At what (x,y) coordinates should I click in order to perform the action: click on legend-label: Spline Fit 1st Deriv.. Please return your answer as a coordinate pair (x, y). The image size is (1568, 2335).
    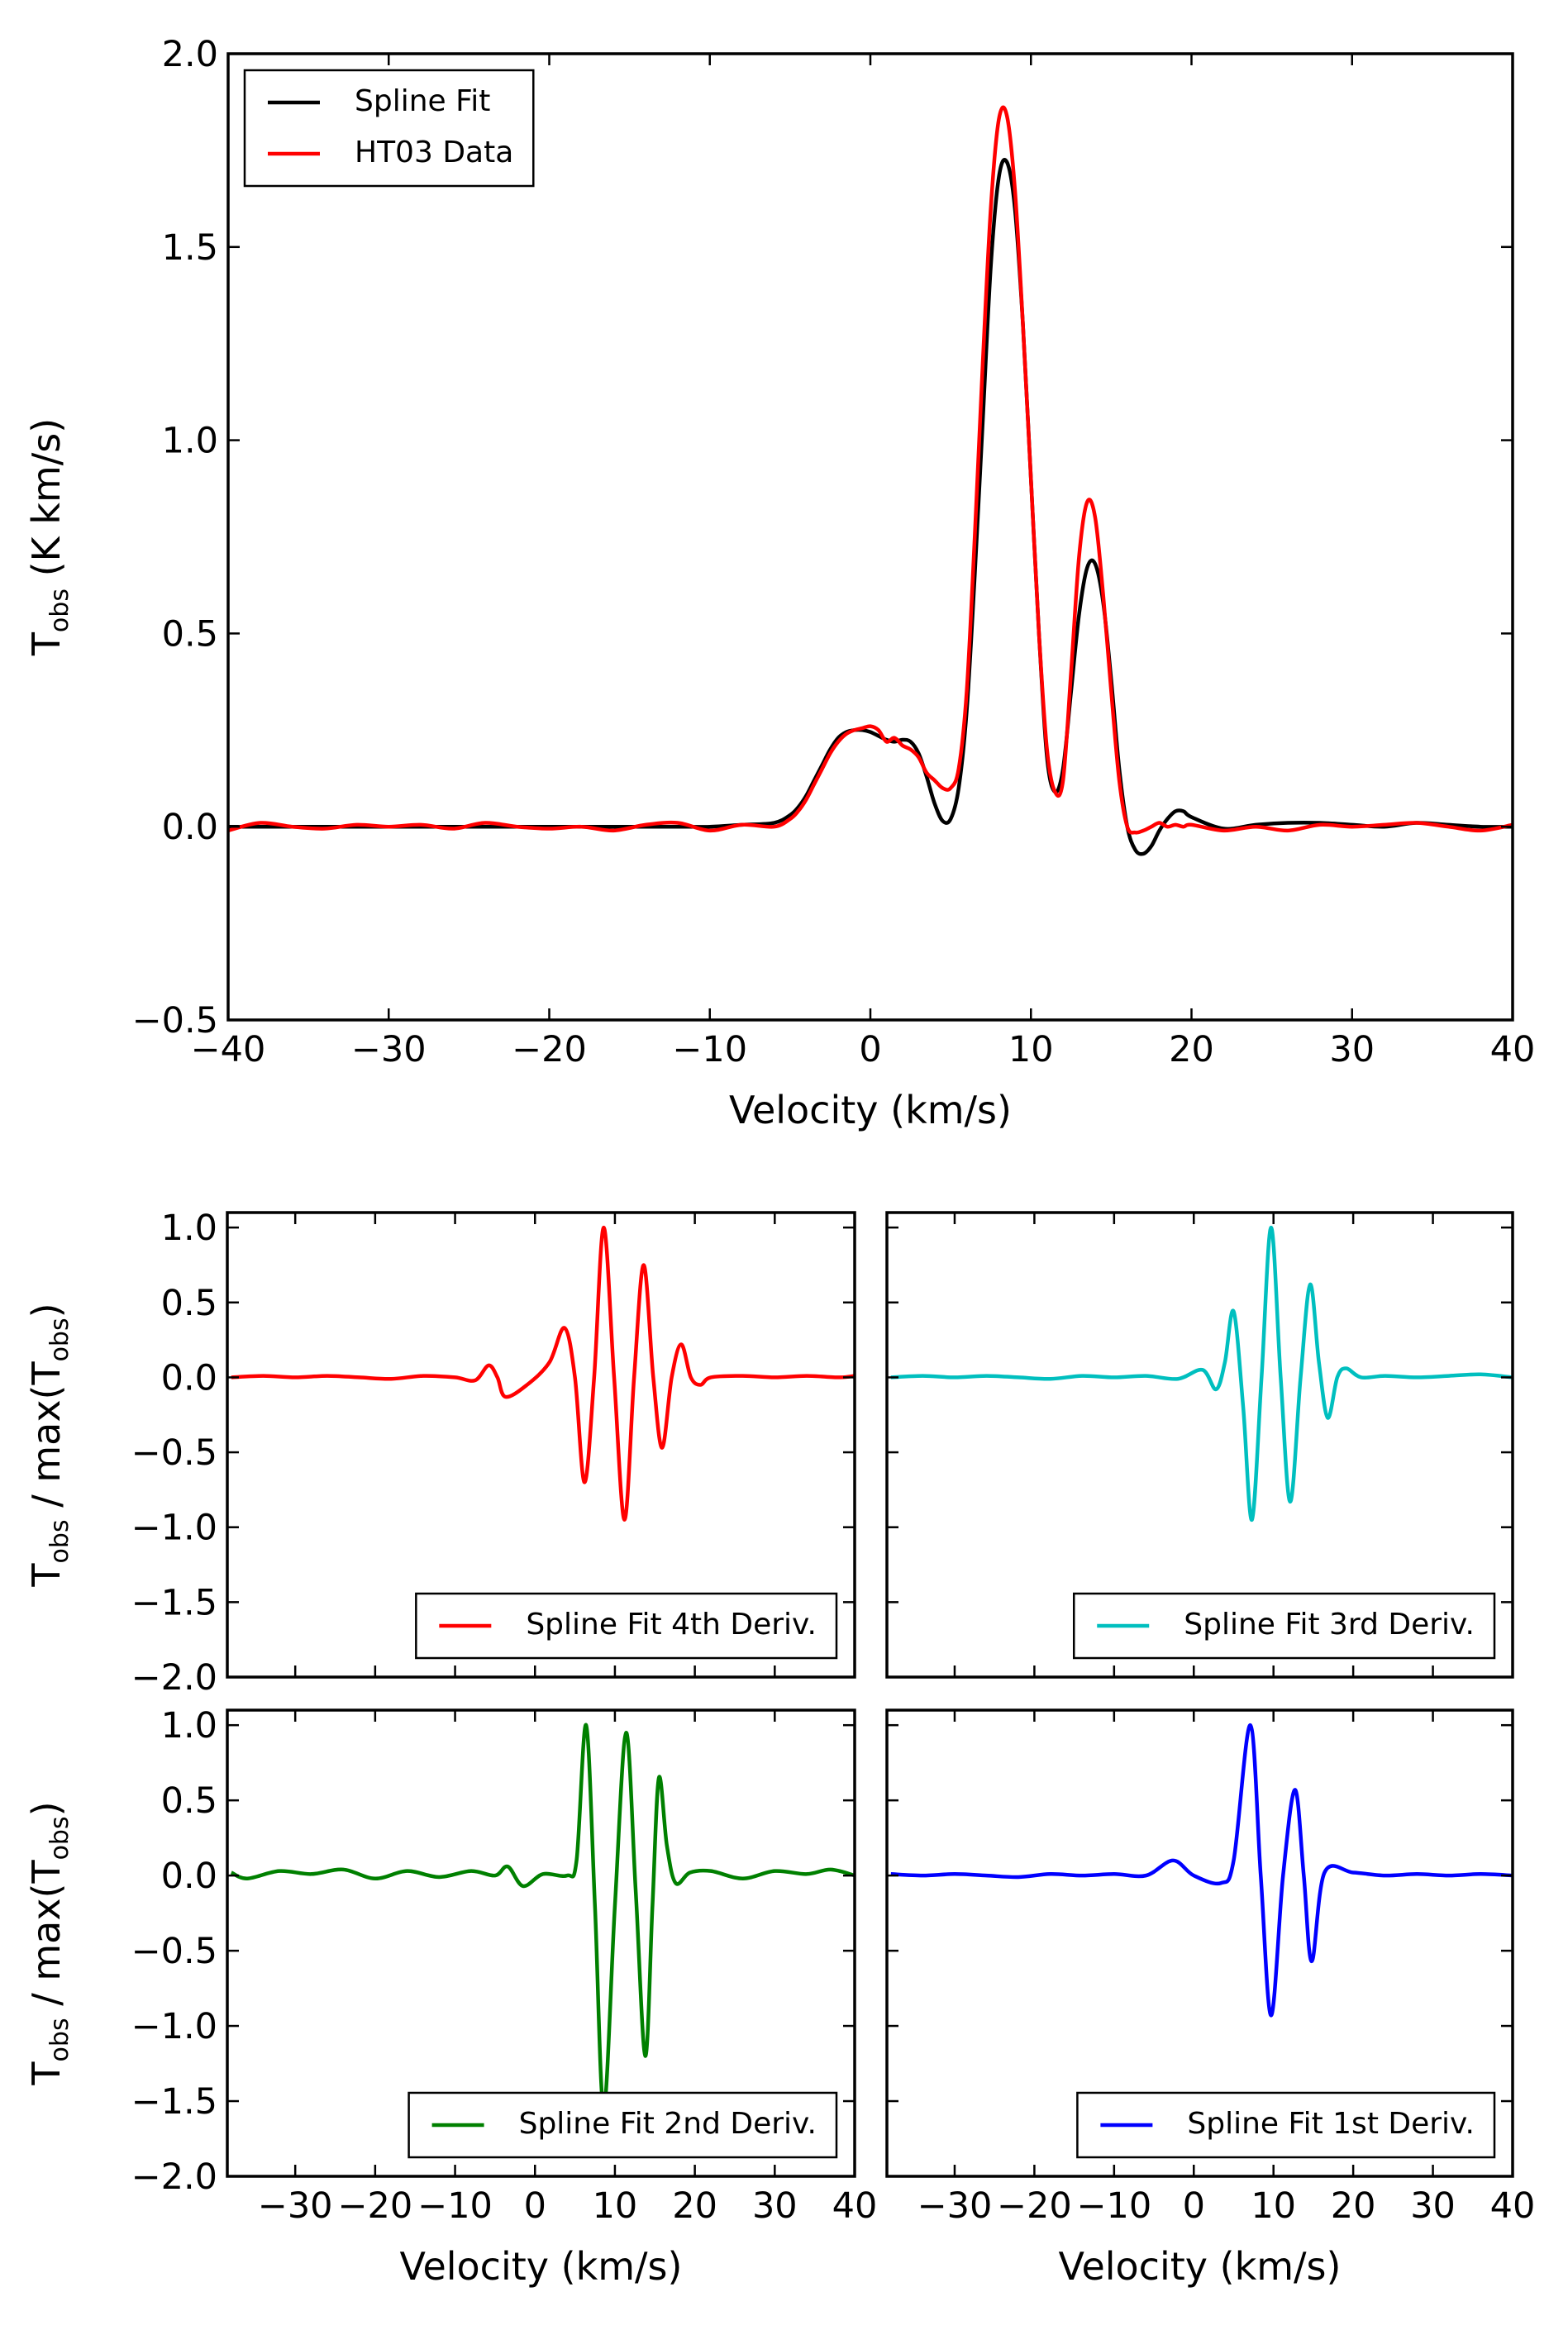
    Looking at the image, I should click on (1331, 2124).